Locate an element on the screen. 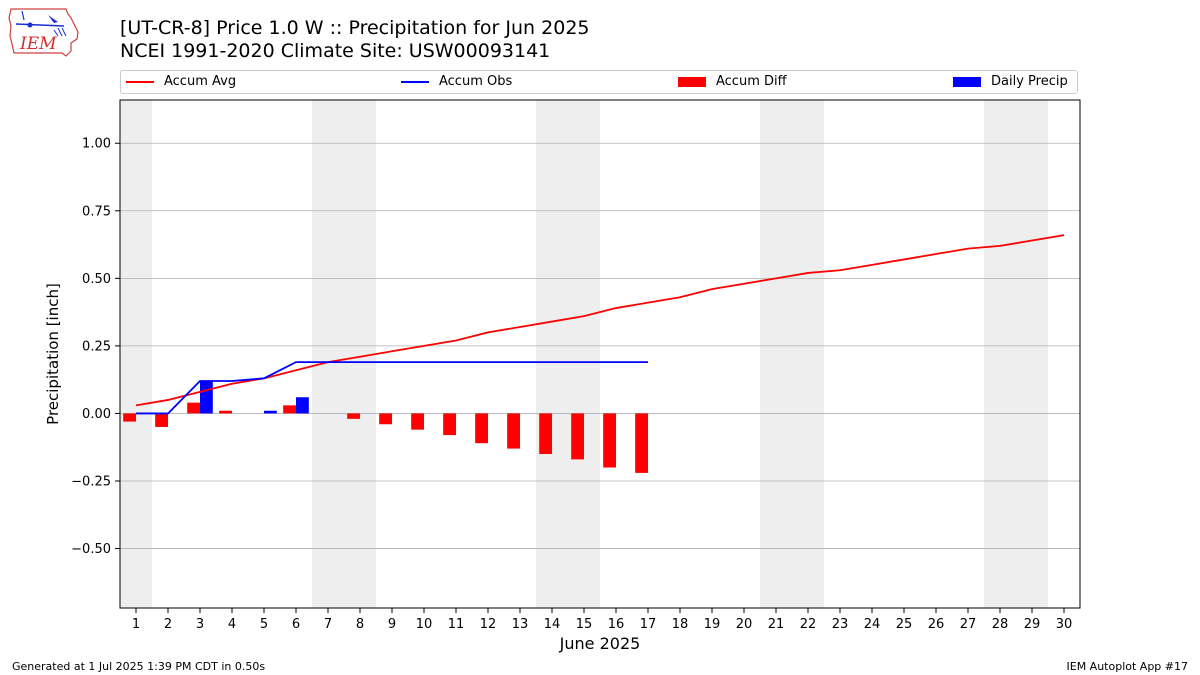 The height and width of the screenshot is (675, 1200). x-tick-label: 30 is located at coordinates (1064, 624).